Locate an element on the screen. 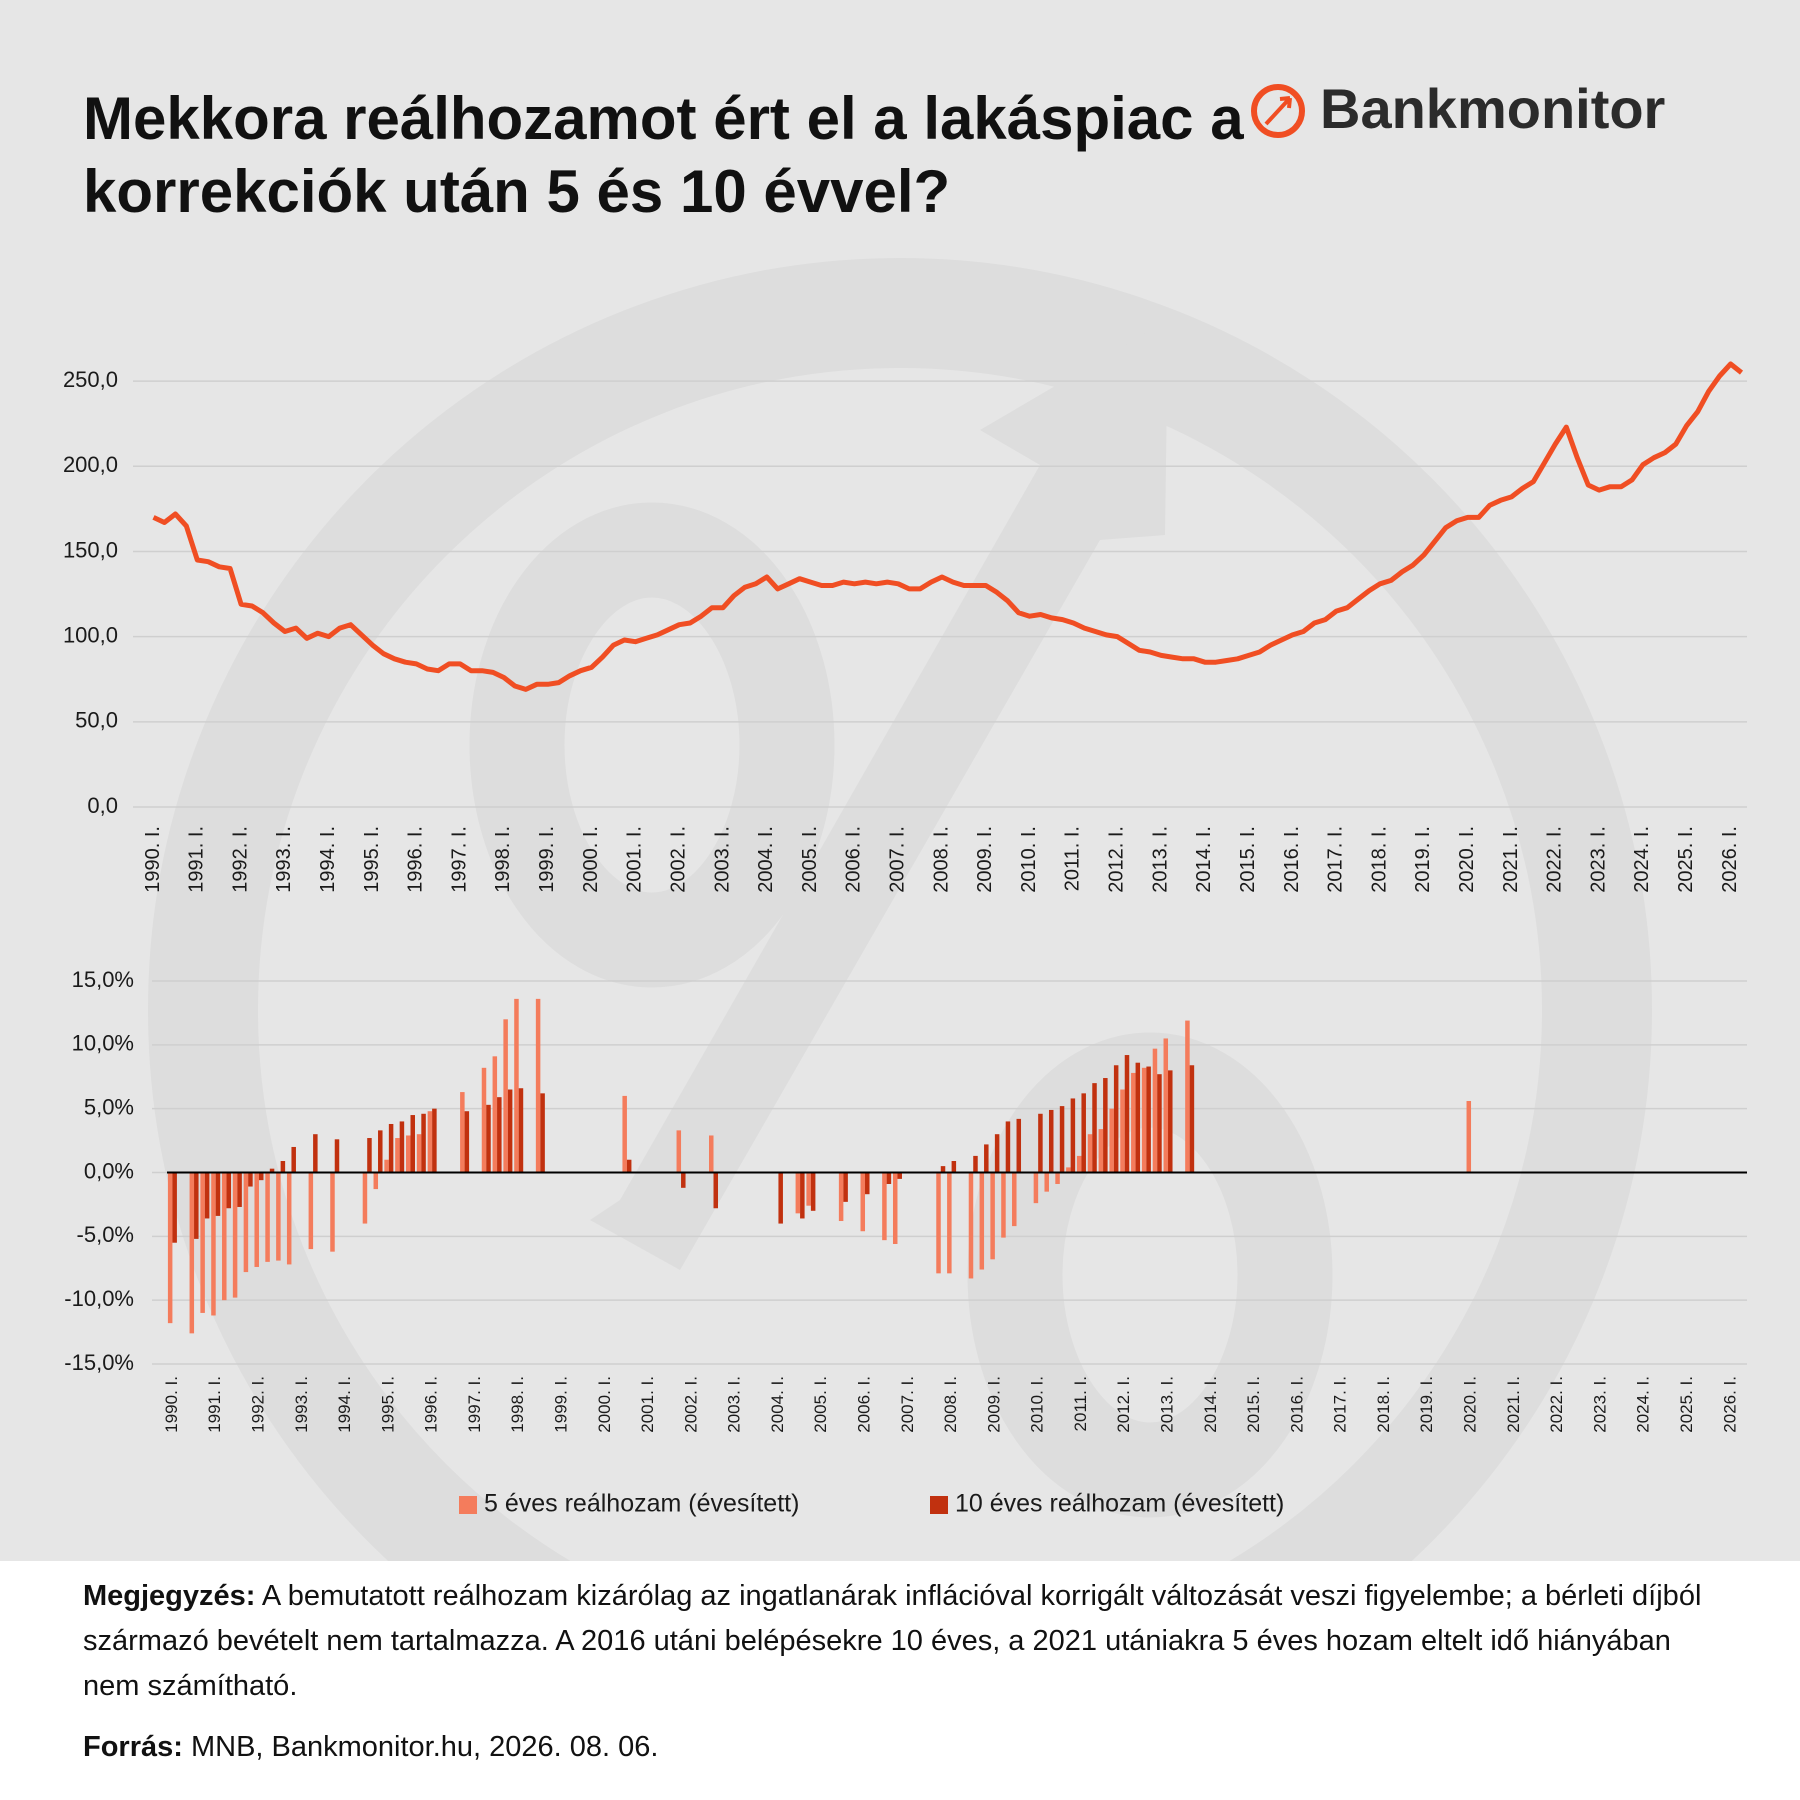 This screenshot has width=1800, height=1800. y-tick-label: 10,0% is located at coordinates (103, 1043).